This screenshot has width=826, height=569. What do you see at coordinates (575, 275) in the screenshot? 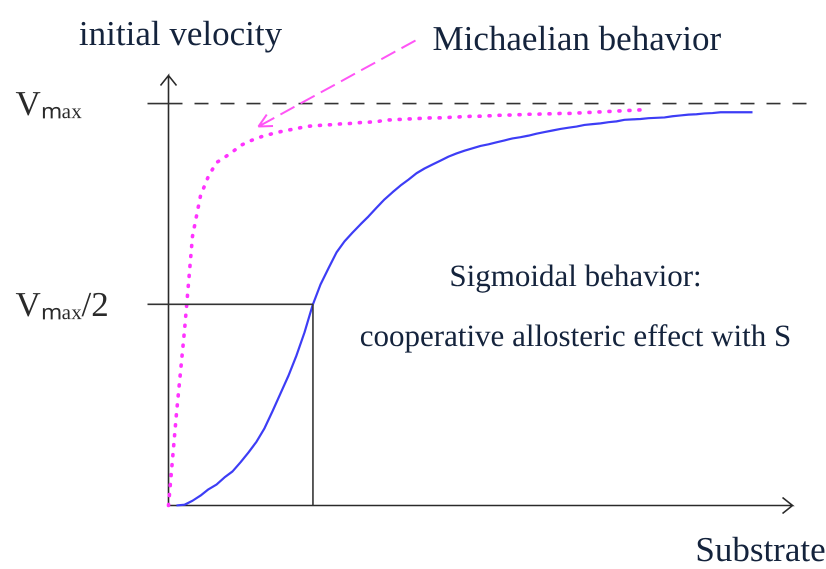
I see `annotation: Sigmoidal behavior:` at bounding box center [575, 275].